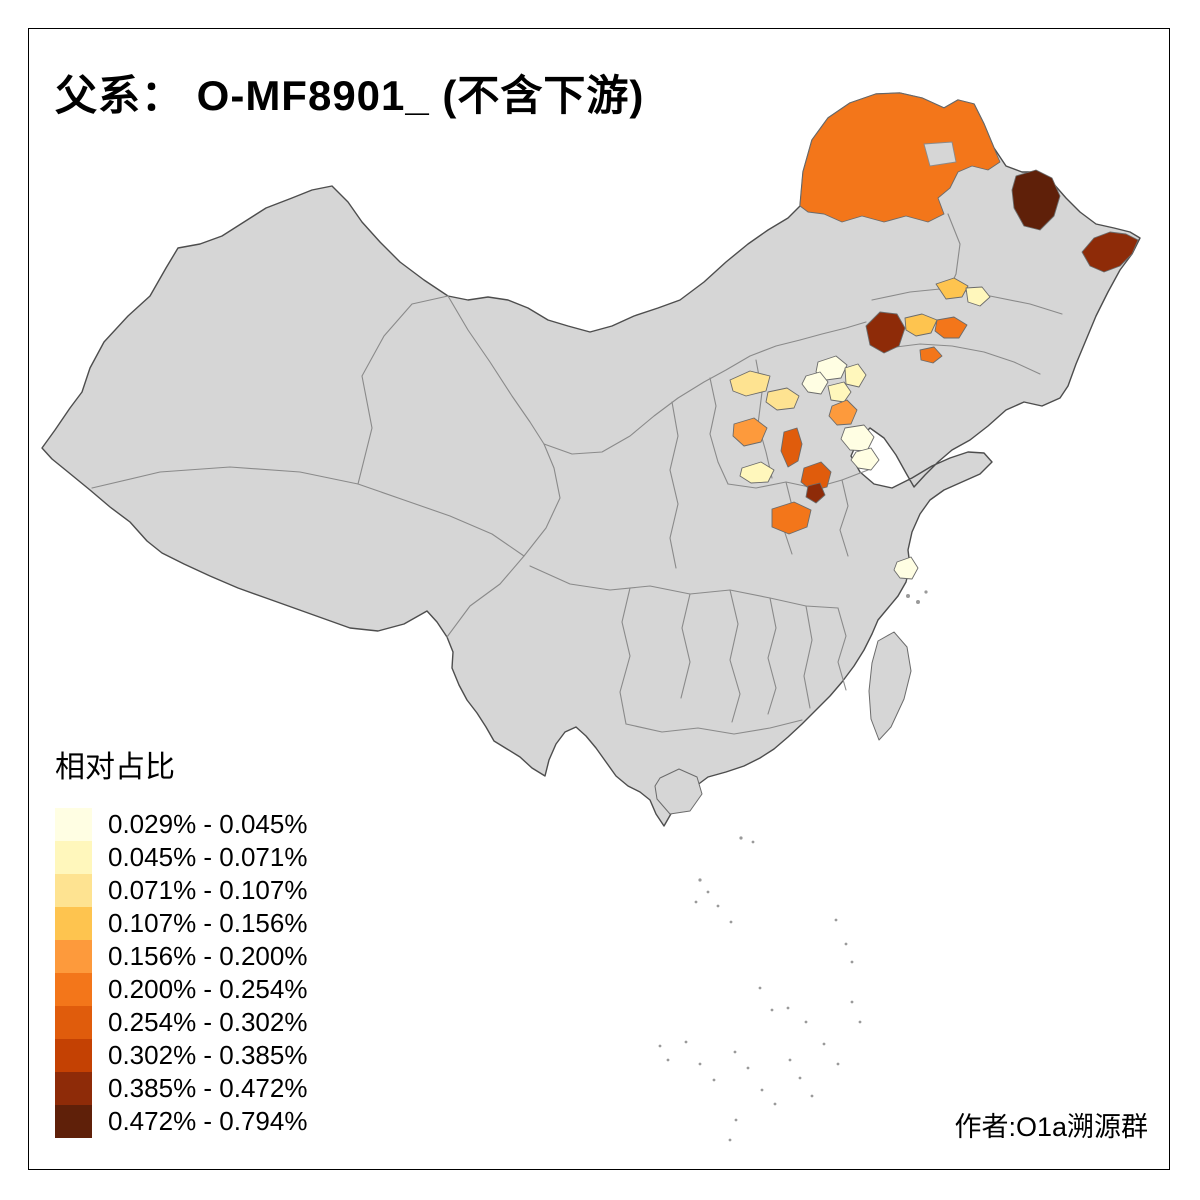 The height and width of the screenshot is (1200, 1200). Describe the element at coordinates (115, 767) in the screenshot. I see `legend-title: 相对占比` at that location.